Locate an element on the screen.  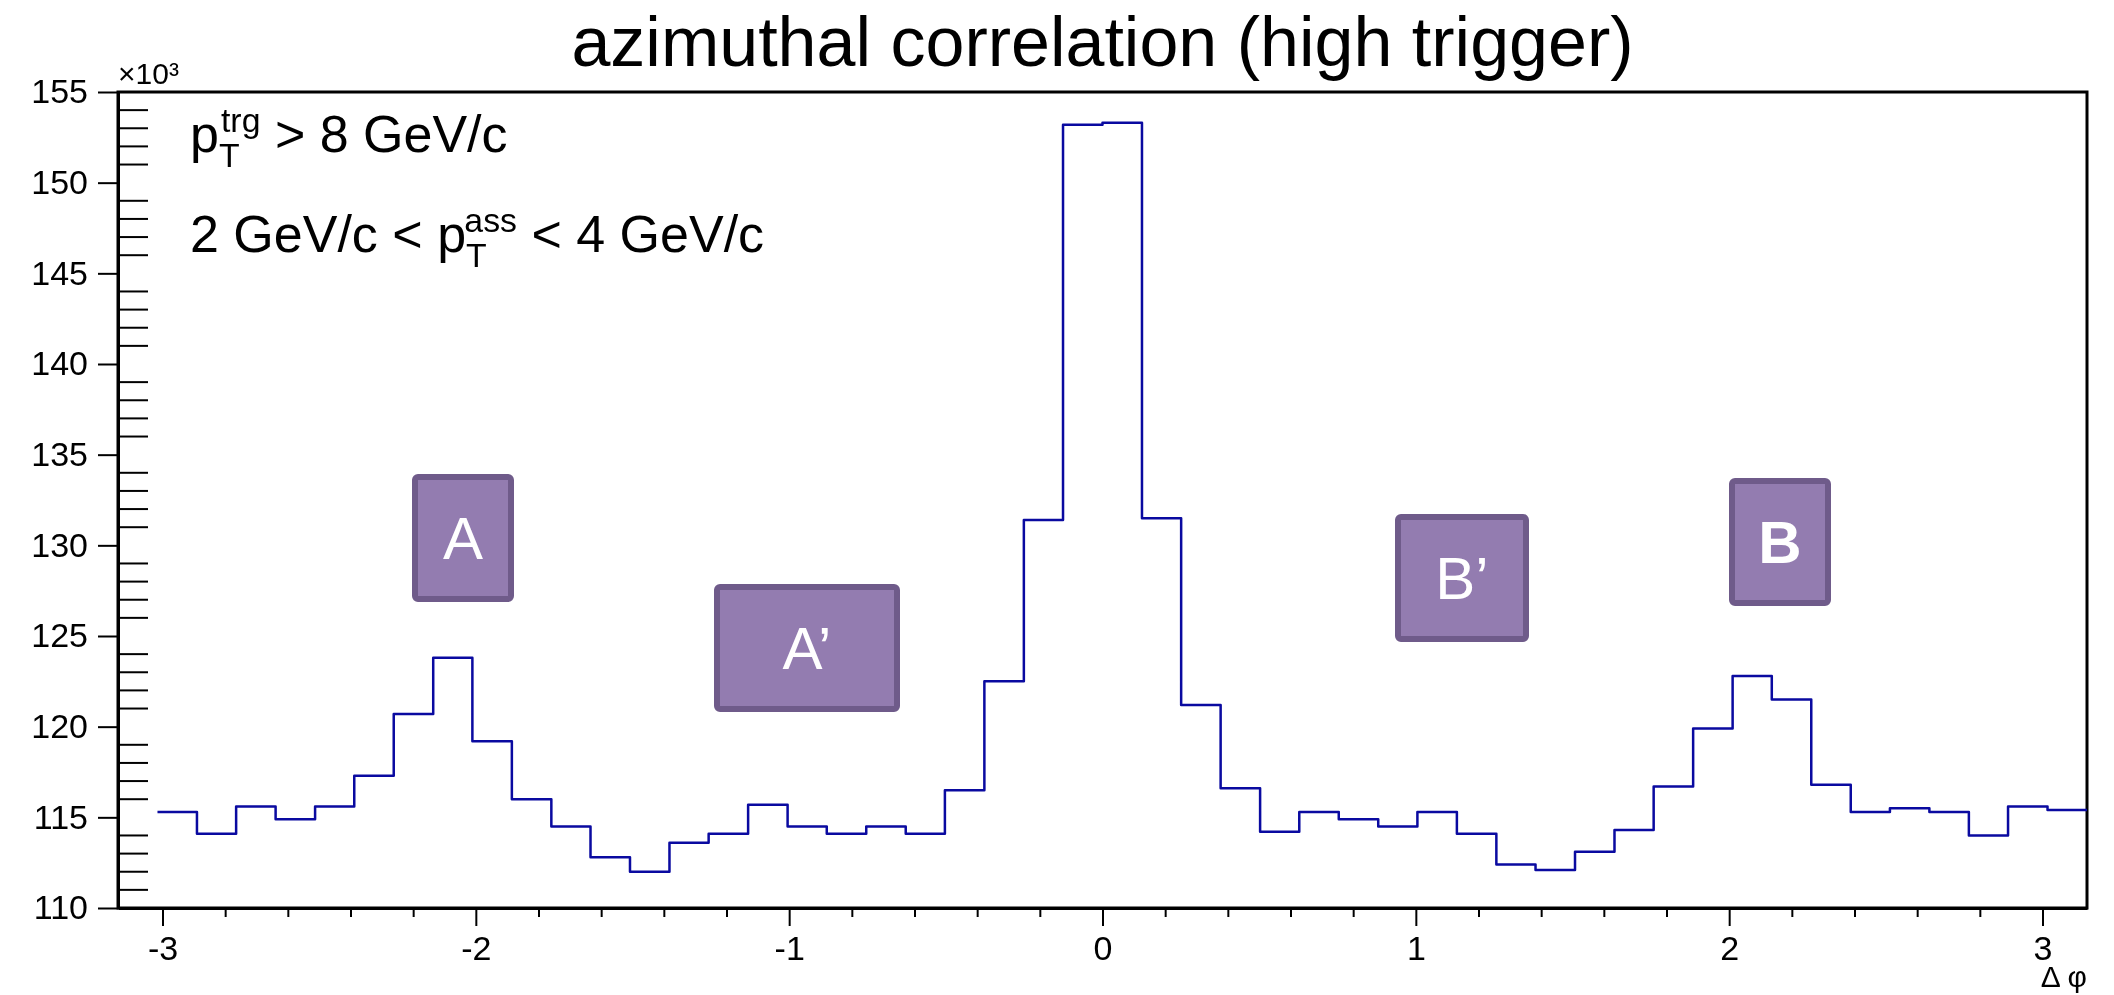
y-tick-label: 125 is located at coordinates (59, 635).